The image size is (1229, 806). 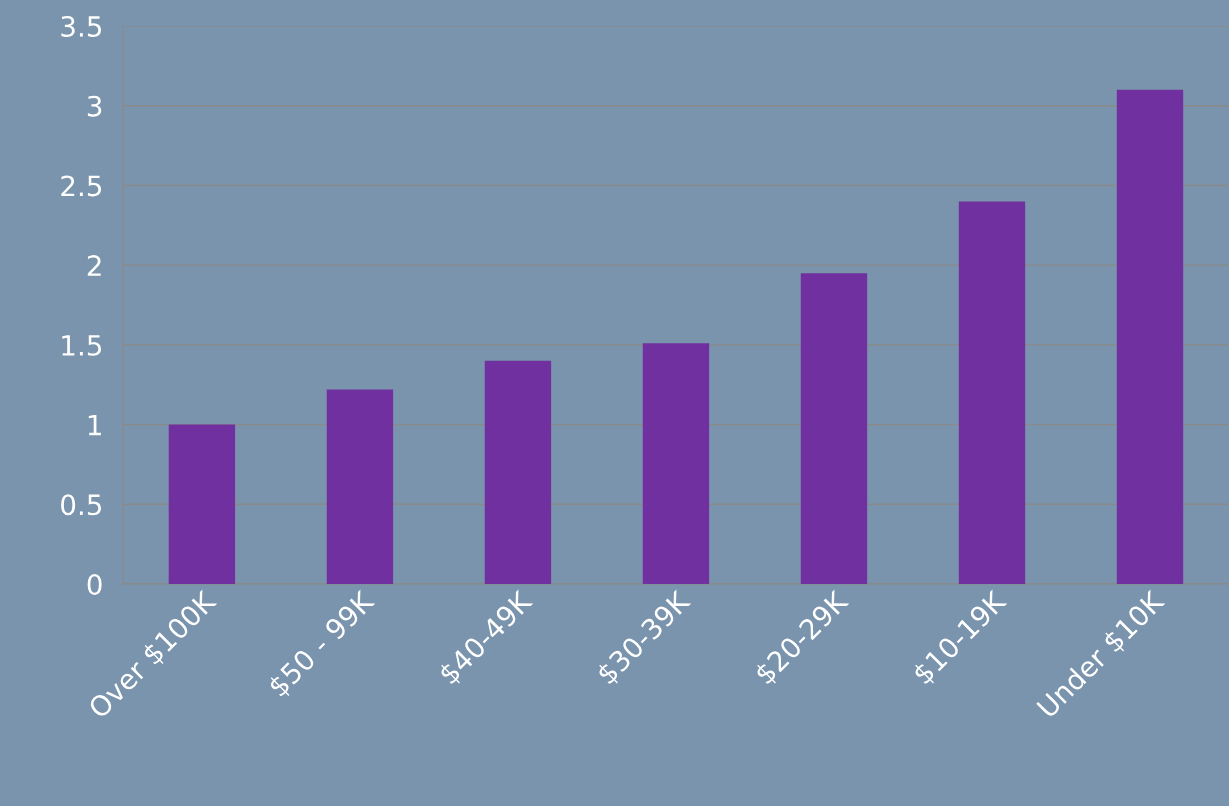 What do you see at coordinates (81, 26) in the screenshot?
I see `y-tick-label: 3.5` at bounding box center [81, 26].